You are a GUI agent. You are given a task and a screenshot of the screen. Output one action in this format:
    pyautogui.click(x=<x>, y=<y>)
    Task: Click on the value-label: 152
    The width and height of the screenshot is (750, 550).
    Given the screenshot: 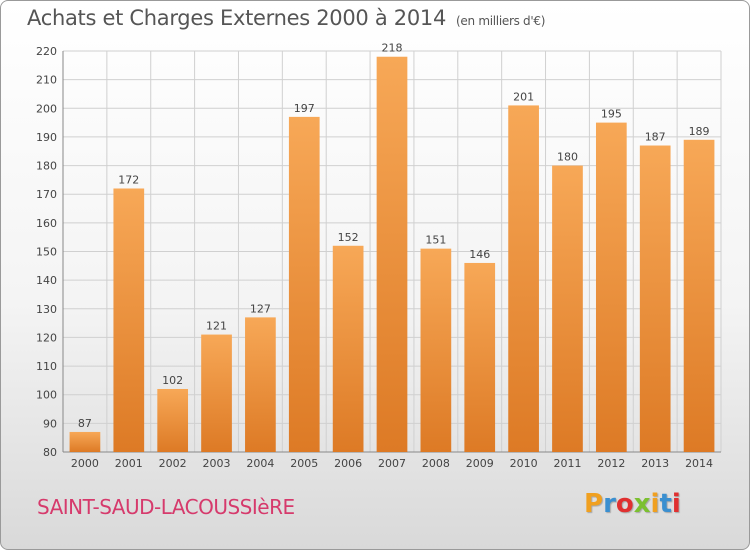 What is the action you would take?
    pyautogui.click(x=348, y=237)
    